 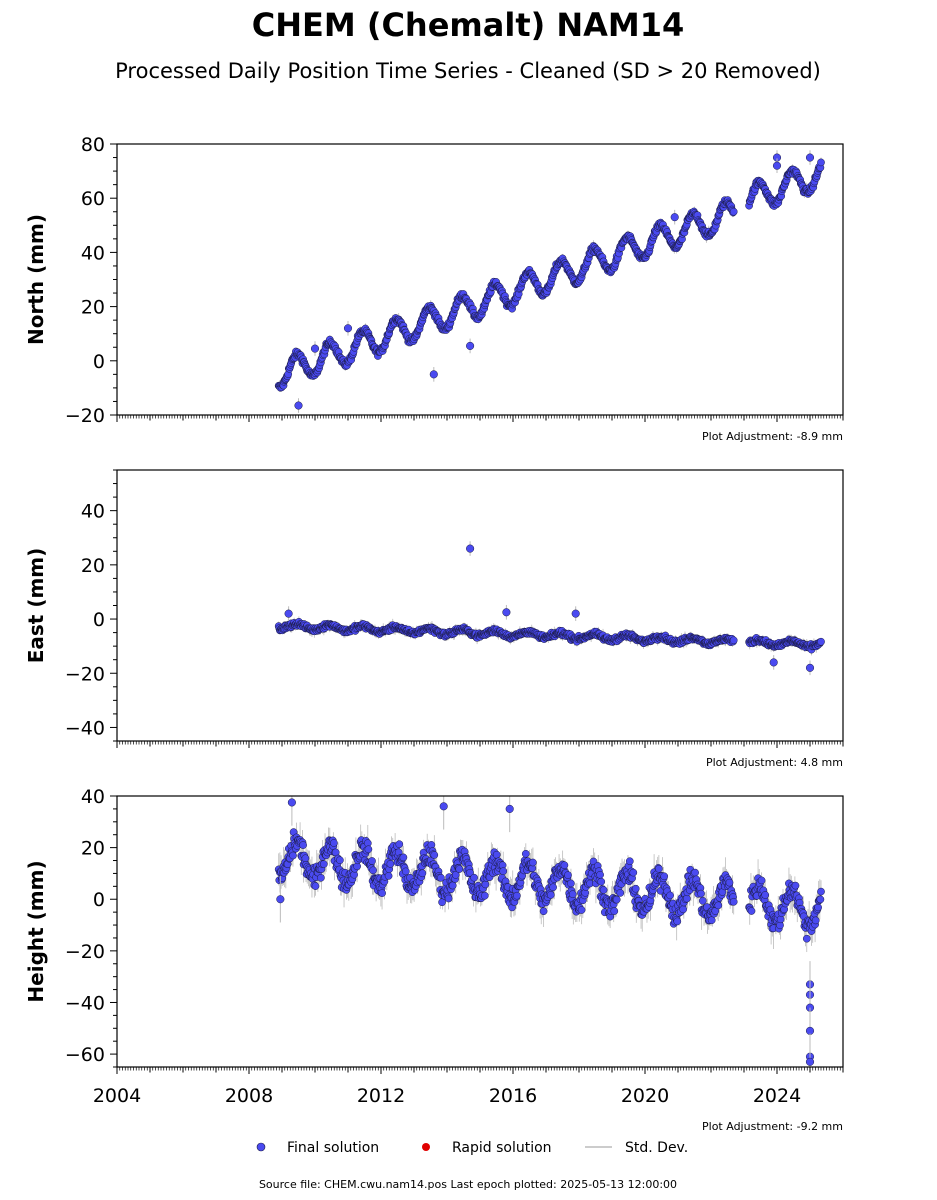 What do you see at coordinates (426, 1147) in the screenshot?
I see `legend-rapid-marker` at bounding box center [426, 1147].